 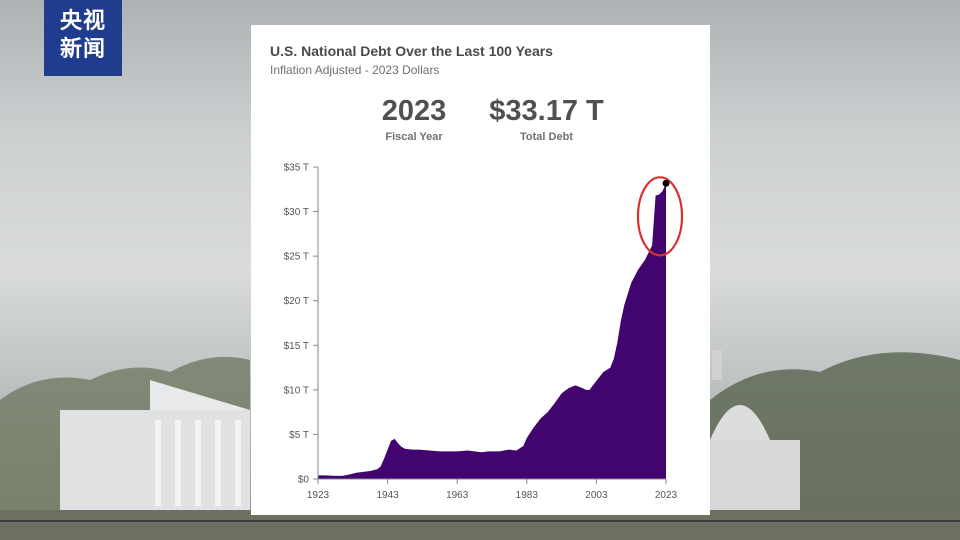 What do you see at coordinates (355, 70) in the screenshot?
I see `chart-subtitle: Inflation Adjusted - 2023 Dollars` at bounding box center [355, 70].